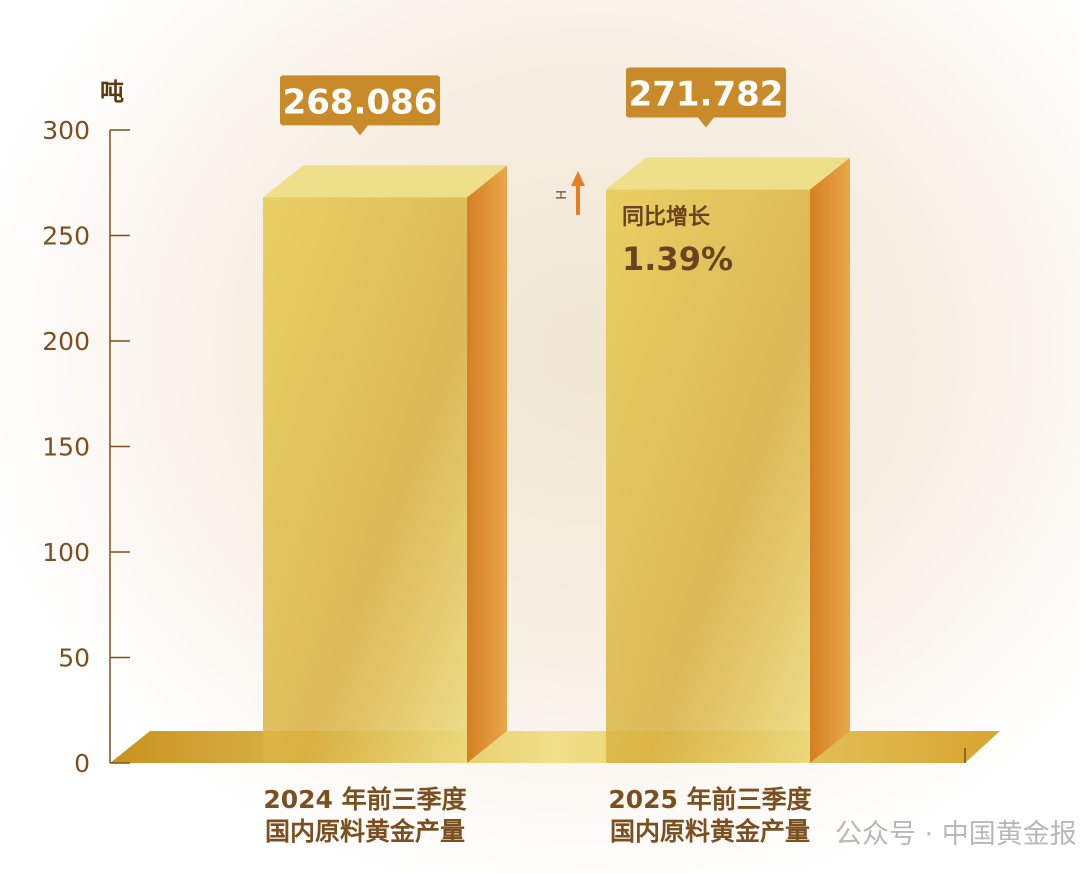  Describe the element at coordinates (66, 447) in the screenshot. I see `y-tick-label: 150` at that location.